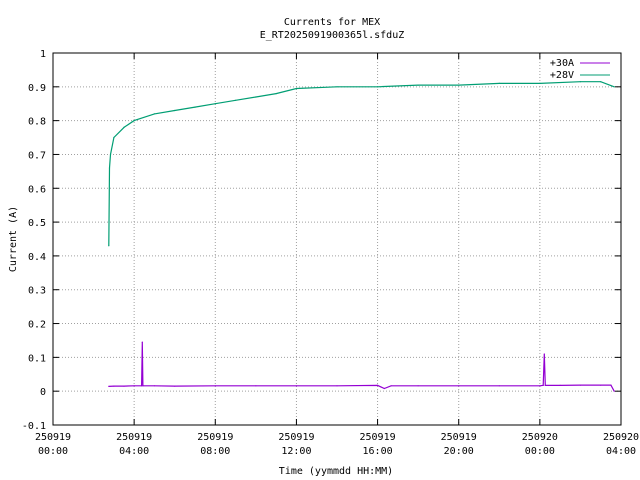 Image resolution: width=640 pixels, height=480 pixels. What do you see at coordinates (459, 451) in the screenshot?
I see `x-tick-label-time: 20:00` at bounding box center [459, 451].